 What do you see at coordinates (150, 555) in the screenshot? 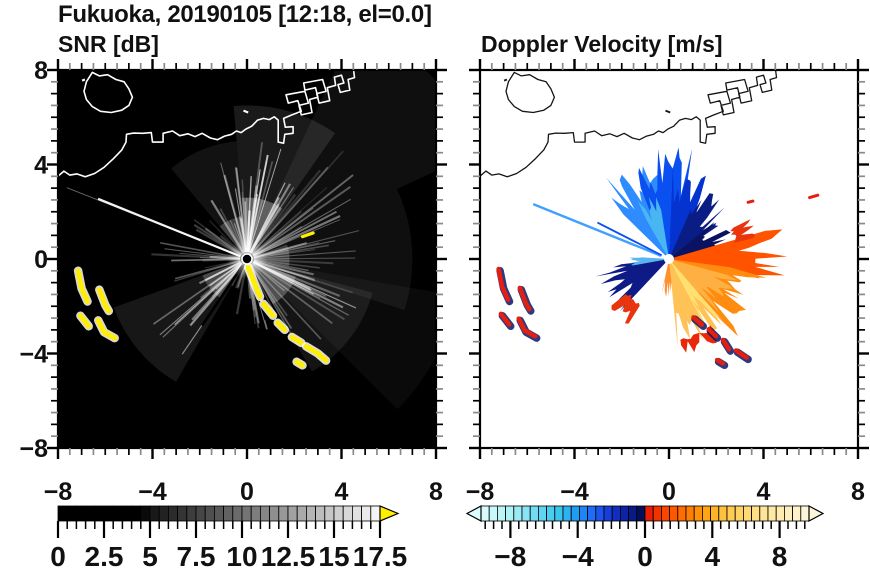
I see `snr-colorbar-label: 5` at bounding box center [150, 555].